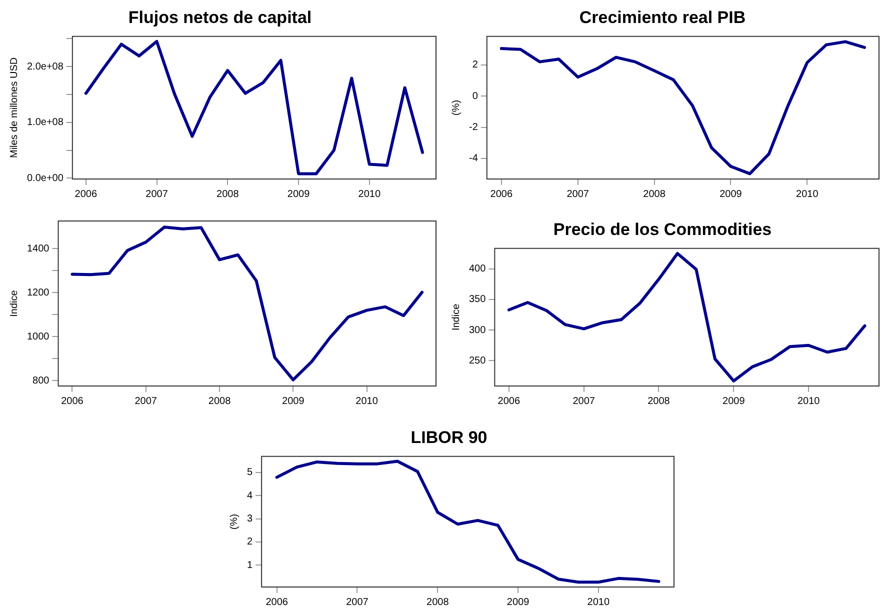 The width and height of the screenshot is (885, 613). What do you see at coordinates (250, 565) in the screenshot?
I see `y-tick-label: 1` at bounding box center [250, 565].